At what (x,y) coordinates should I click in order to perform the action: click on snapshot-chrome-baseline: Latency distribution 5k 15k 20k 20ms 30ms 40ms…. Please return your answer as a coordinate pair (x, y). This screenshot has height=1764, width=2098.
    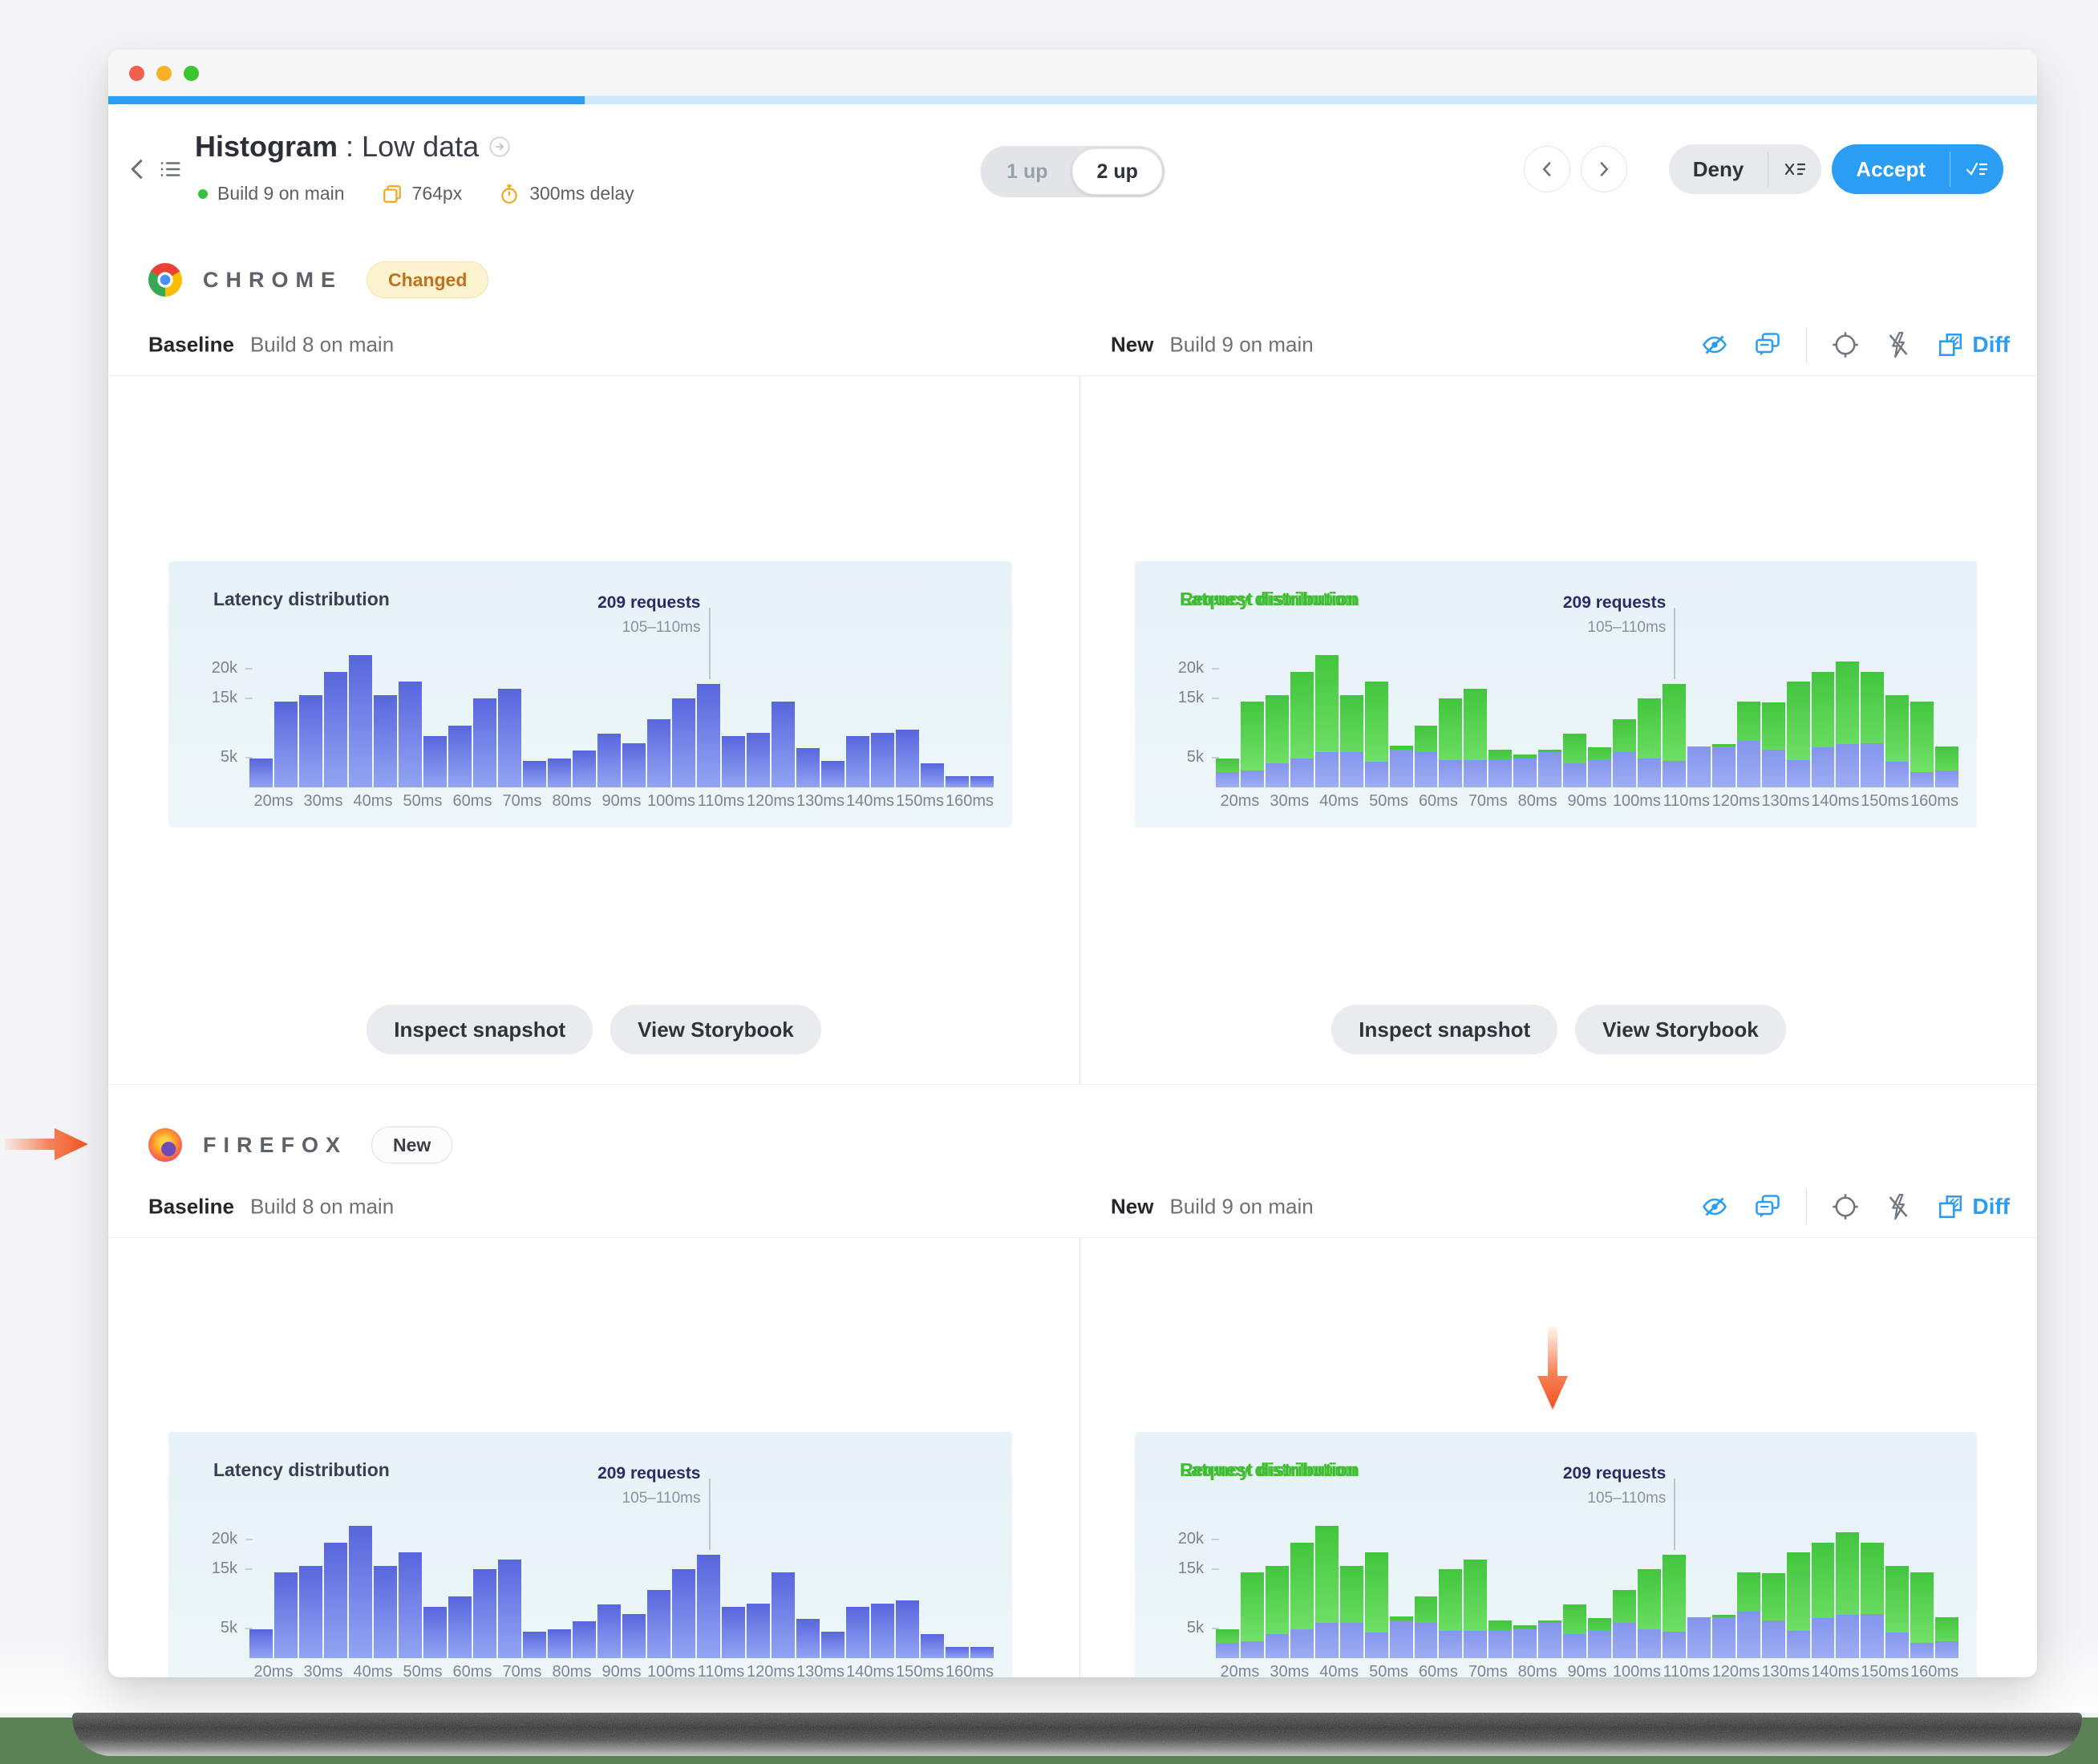
    Looking at the image, I should click on (590, 694).